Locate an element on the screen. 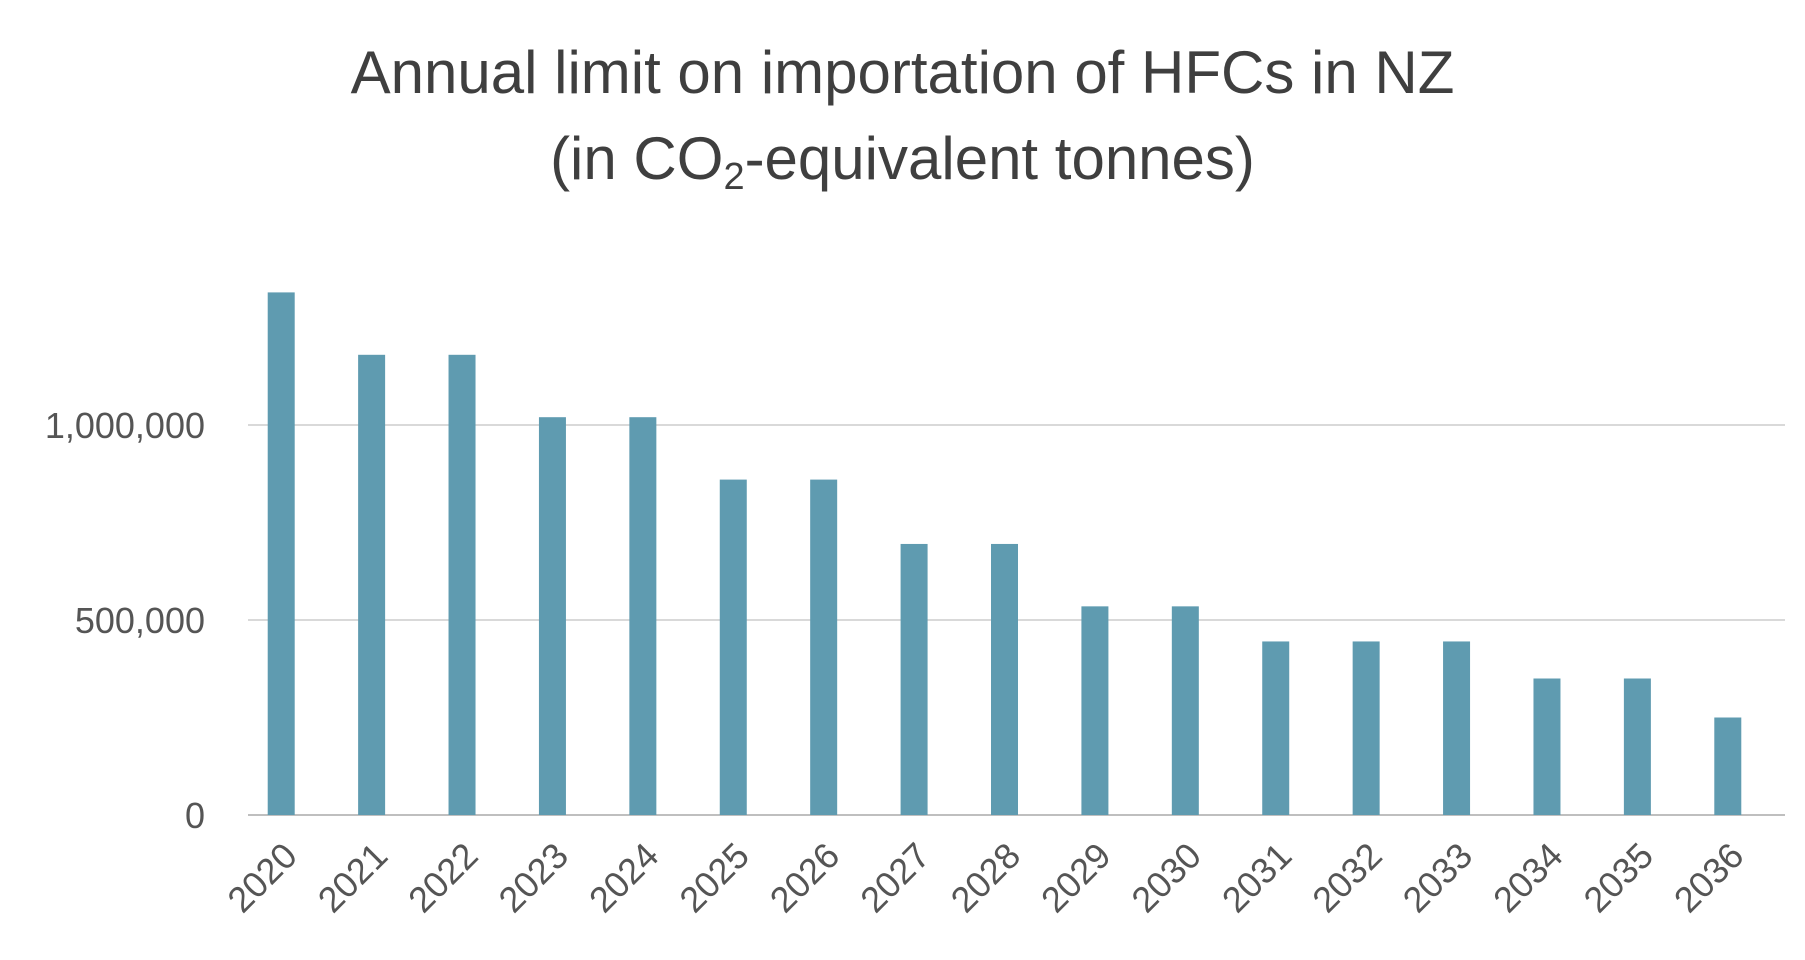 This screenshot has width=1805, height=960. x-tick-label: 2031 is located at coordinates (1257, 878).